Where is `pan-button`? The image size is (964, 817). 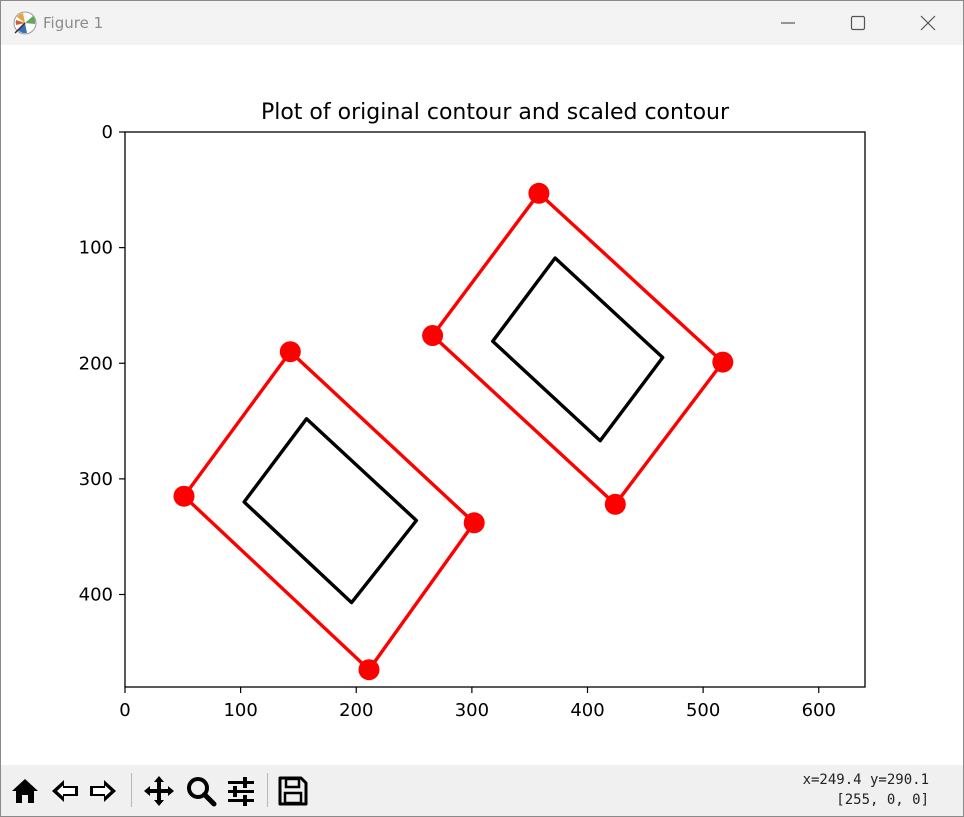
pan-button is located at coordinates (159, 791).